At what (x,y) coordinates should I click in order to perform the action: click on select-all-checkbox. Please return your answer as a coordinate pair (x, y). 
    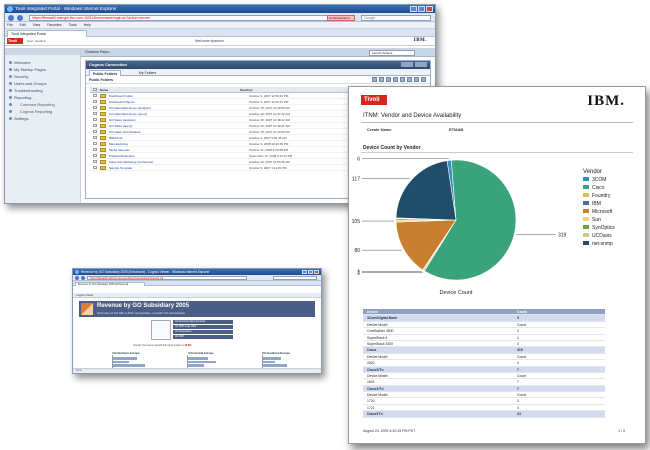
    Looking at the image, I should click on (95, 89).